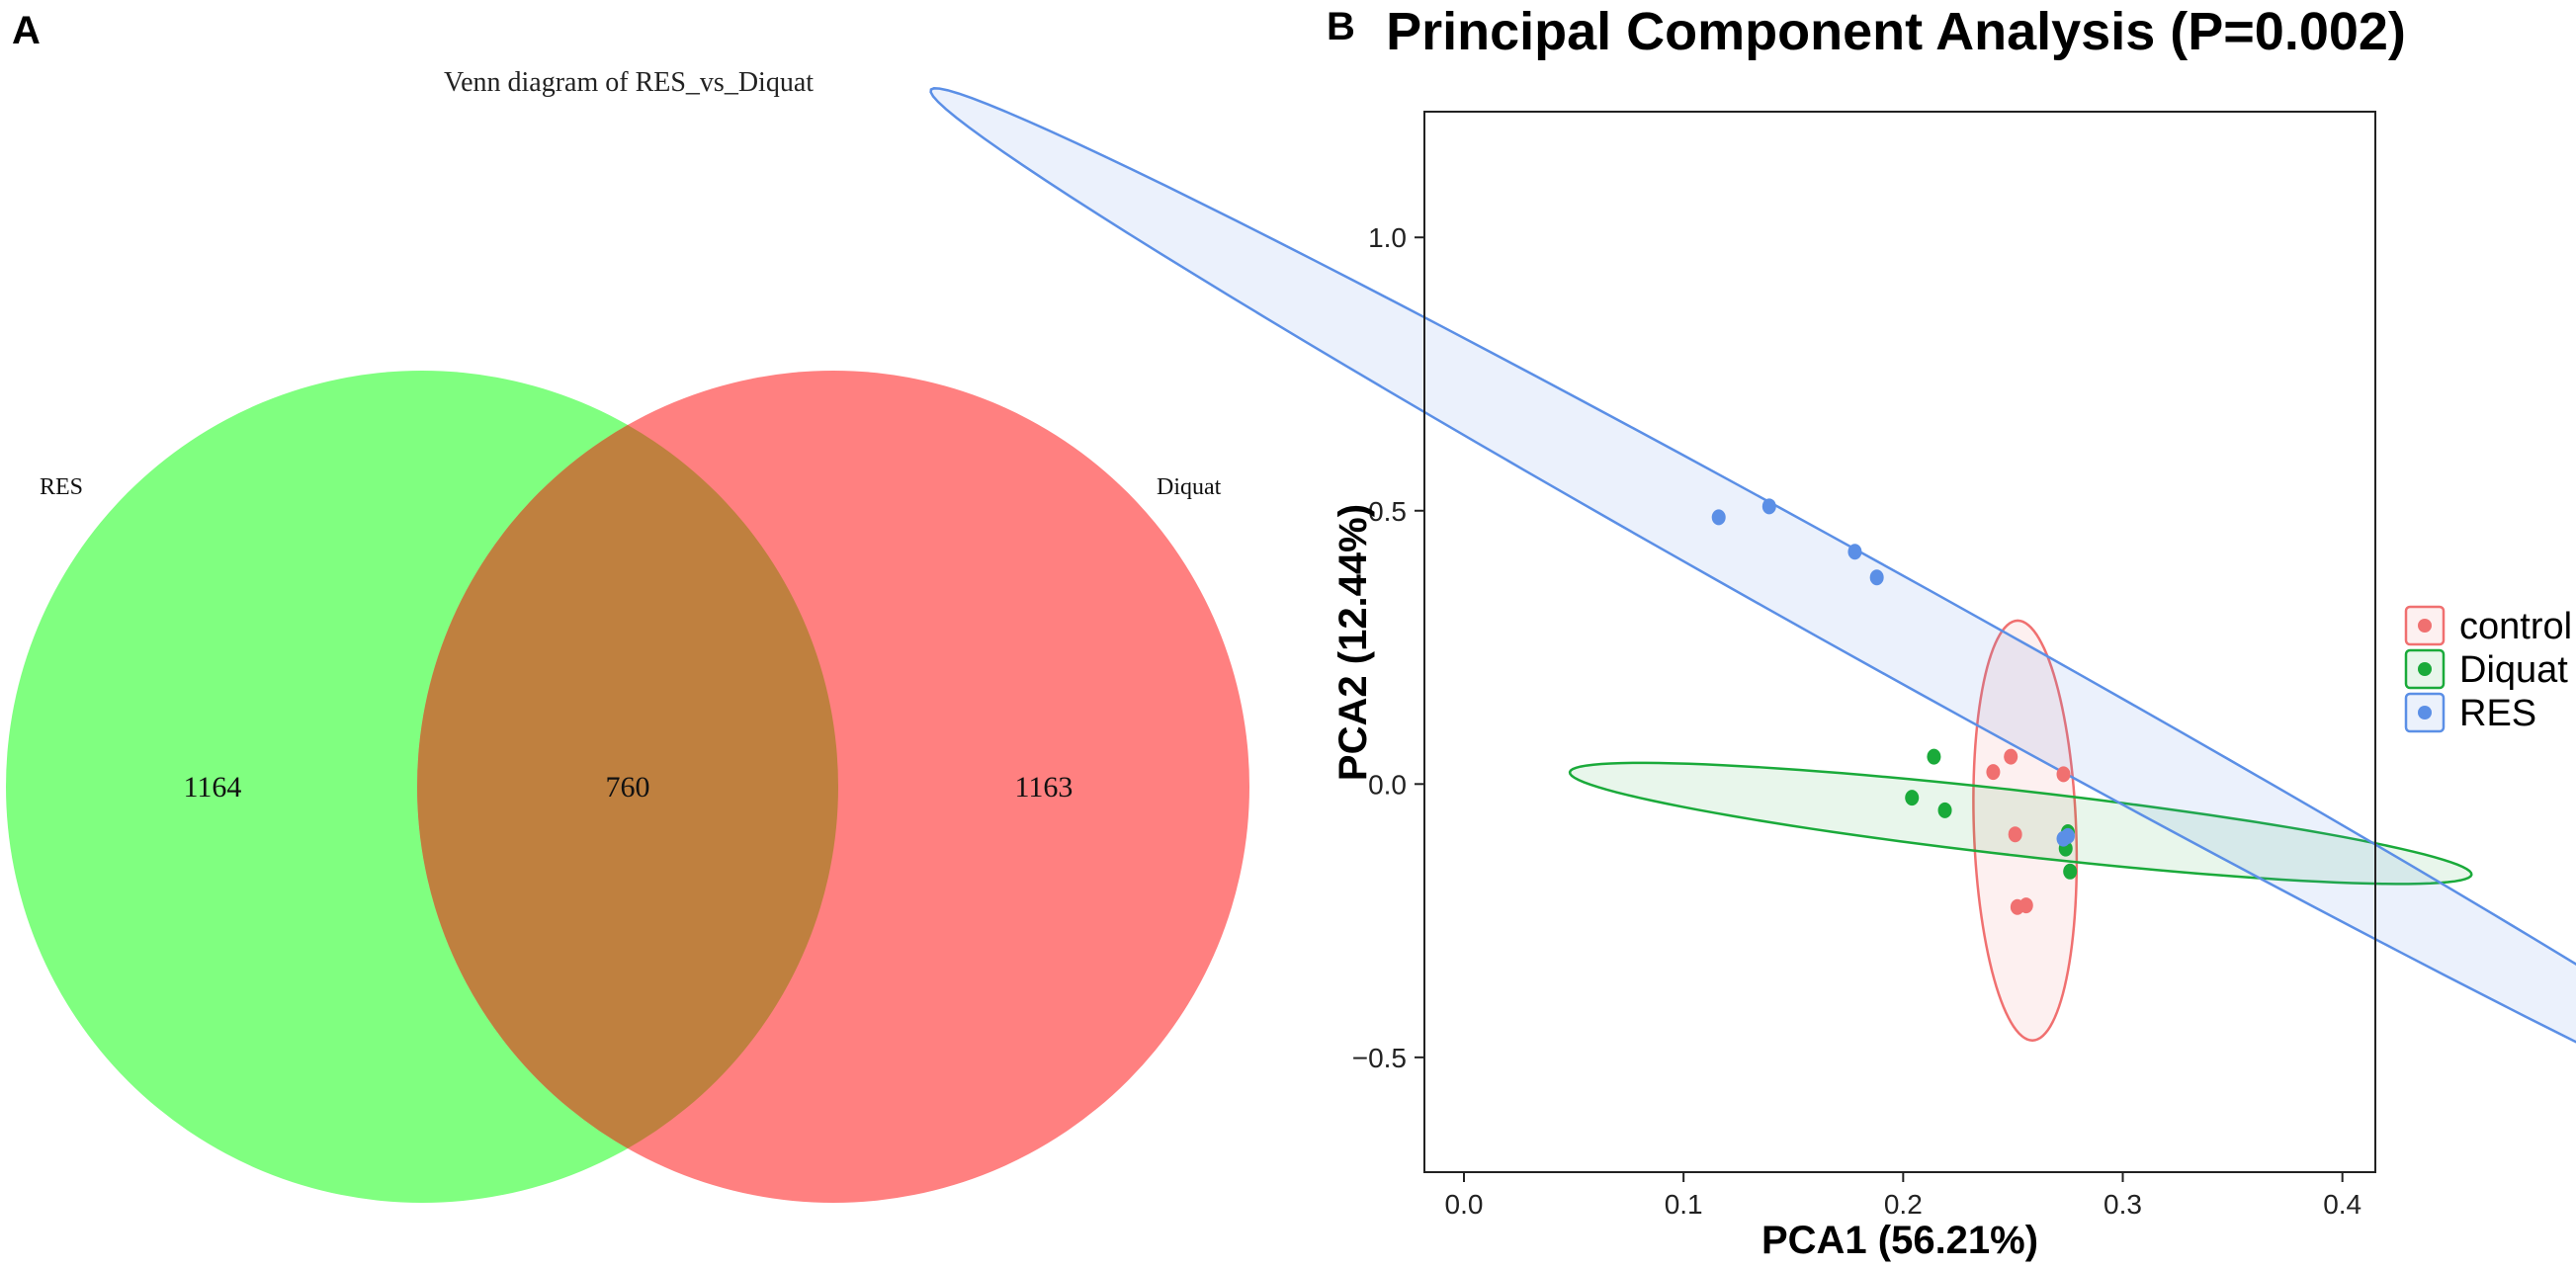 The image size is (2576, 1270). I want to click on panel-letter-a: A, so click(26, 30).